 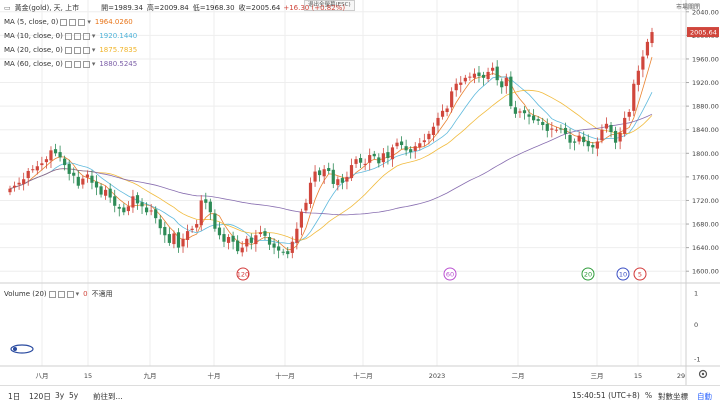 What do you see at coordinates (697, 360) in the screenshot?
I see `volume-tick-label: -1` at bounding box center [697, 360].